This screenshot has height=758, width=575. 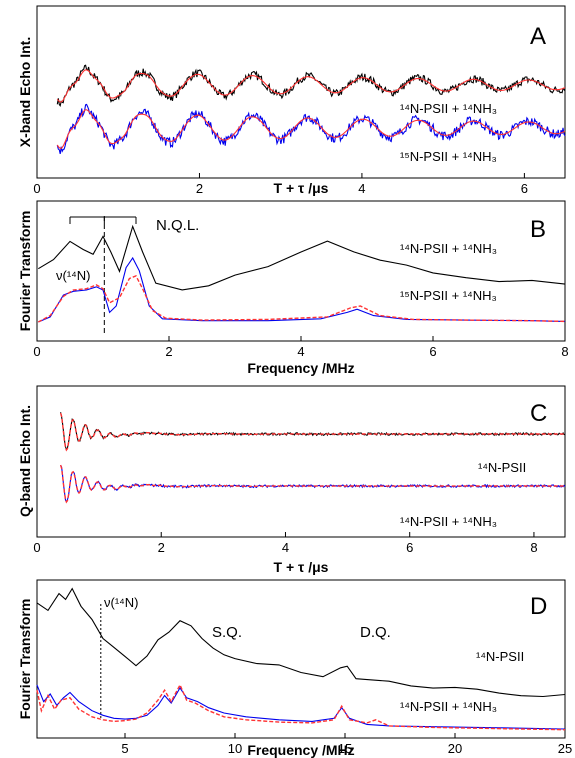 What do you see at coordinates (124, 748) in the screenshot?
I see `x-tick-label: 5` at bounding box center [124, 748].